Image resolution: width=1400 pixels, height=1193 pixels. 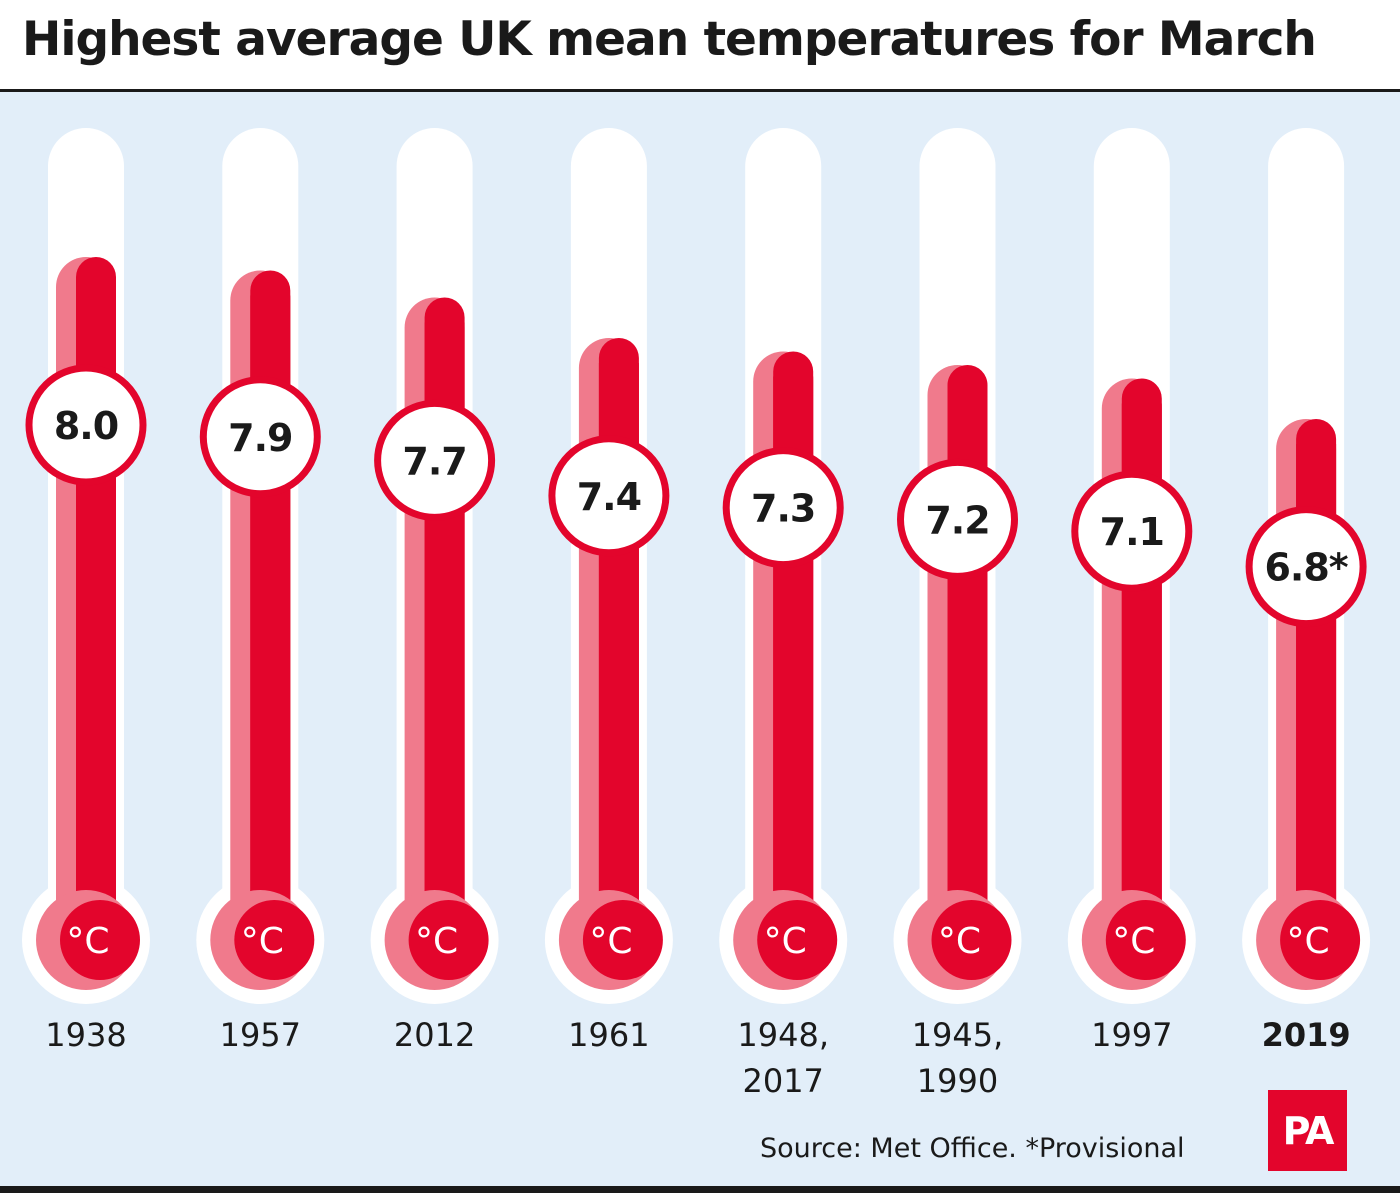 I want to click on value-label: 7.1, so click(x=1132, y=532).